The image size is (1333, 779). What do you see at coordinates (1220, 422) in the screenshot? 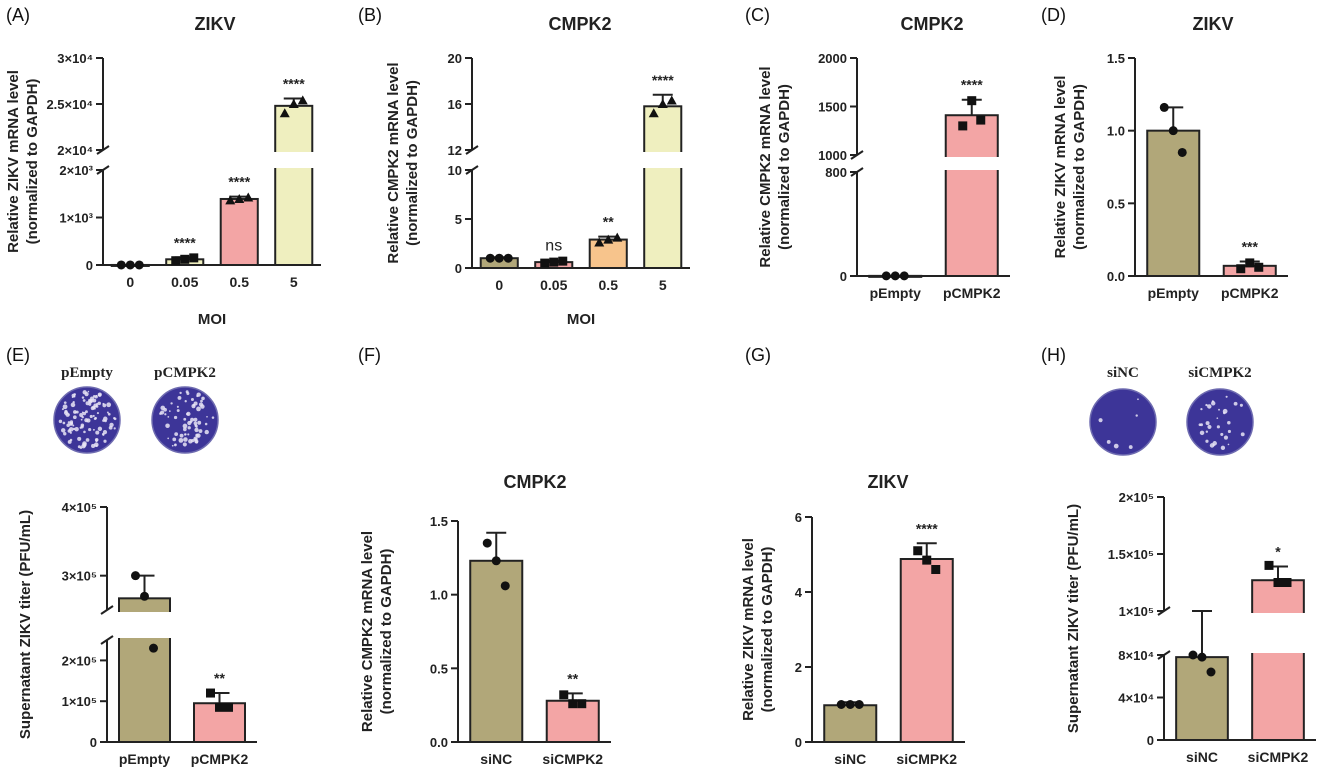
I see `panel-h-plate` at bounding box center [1220, 422].